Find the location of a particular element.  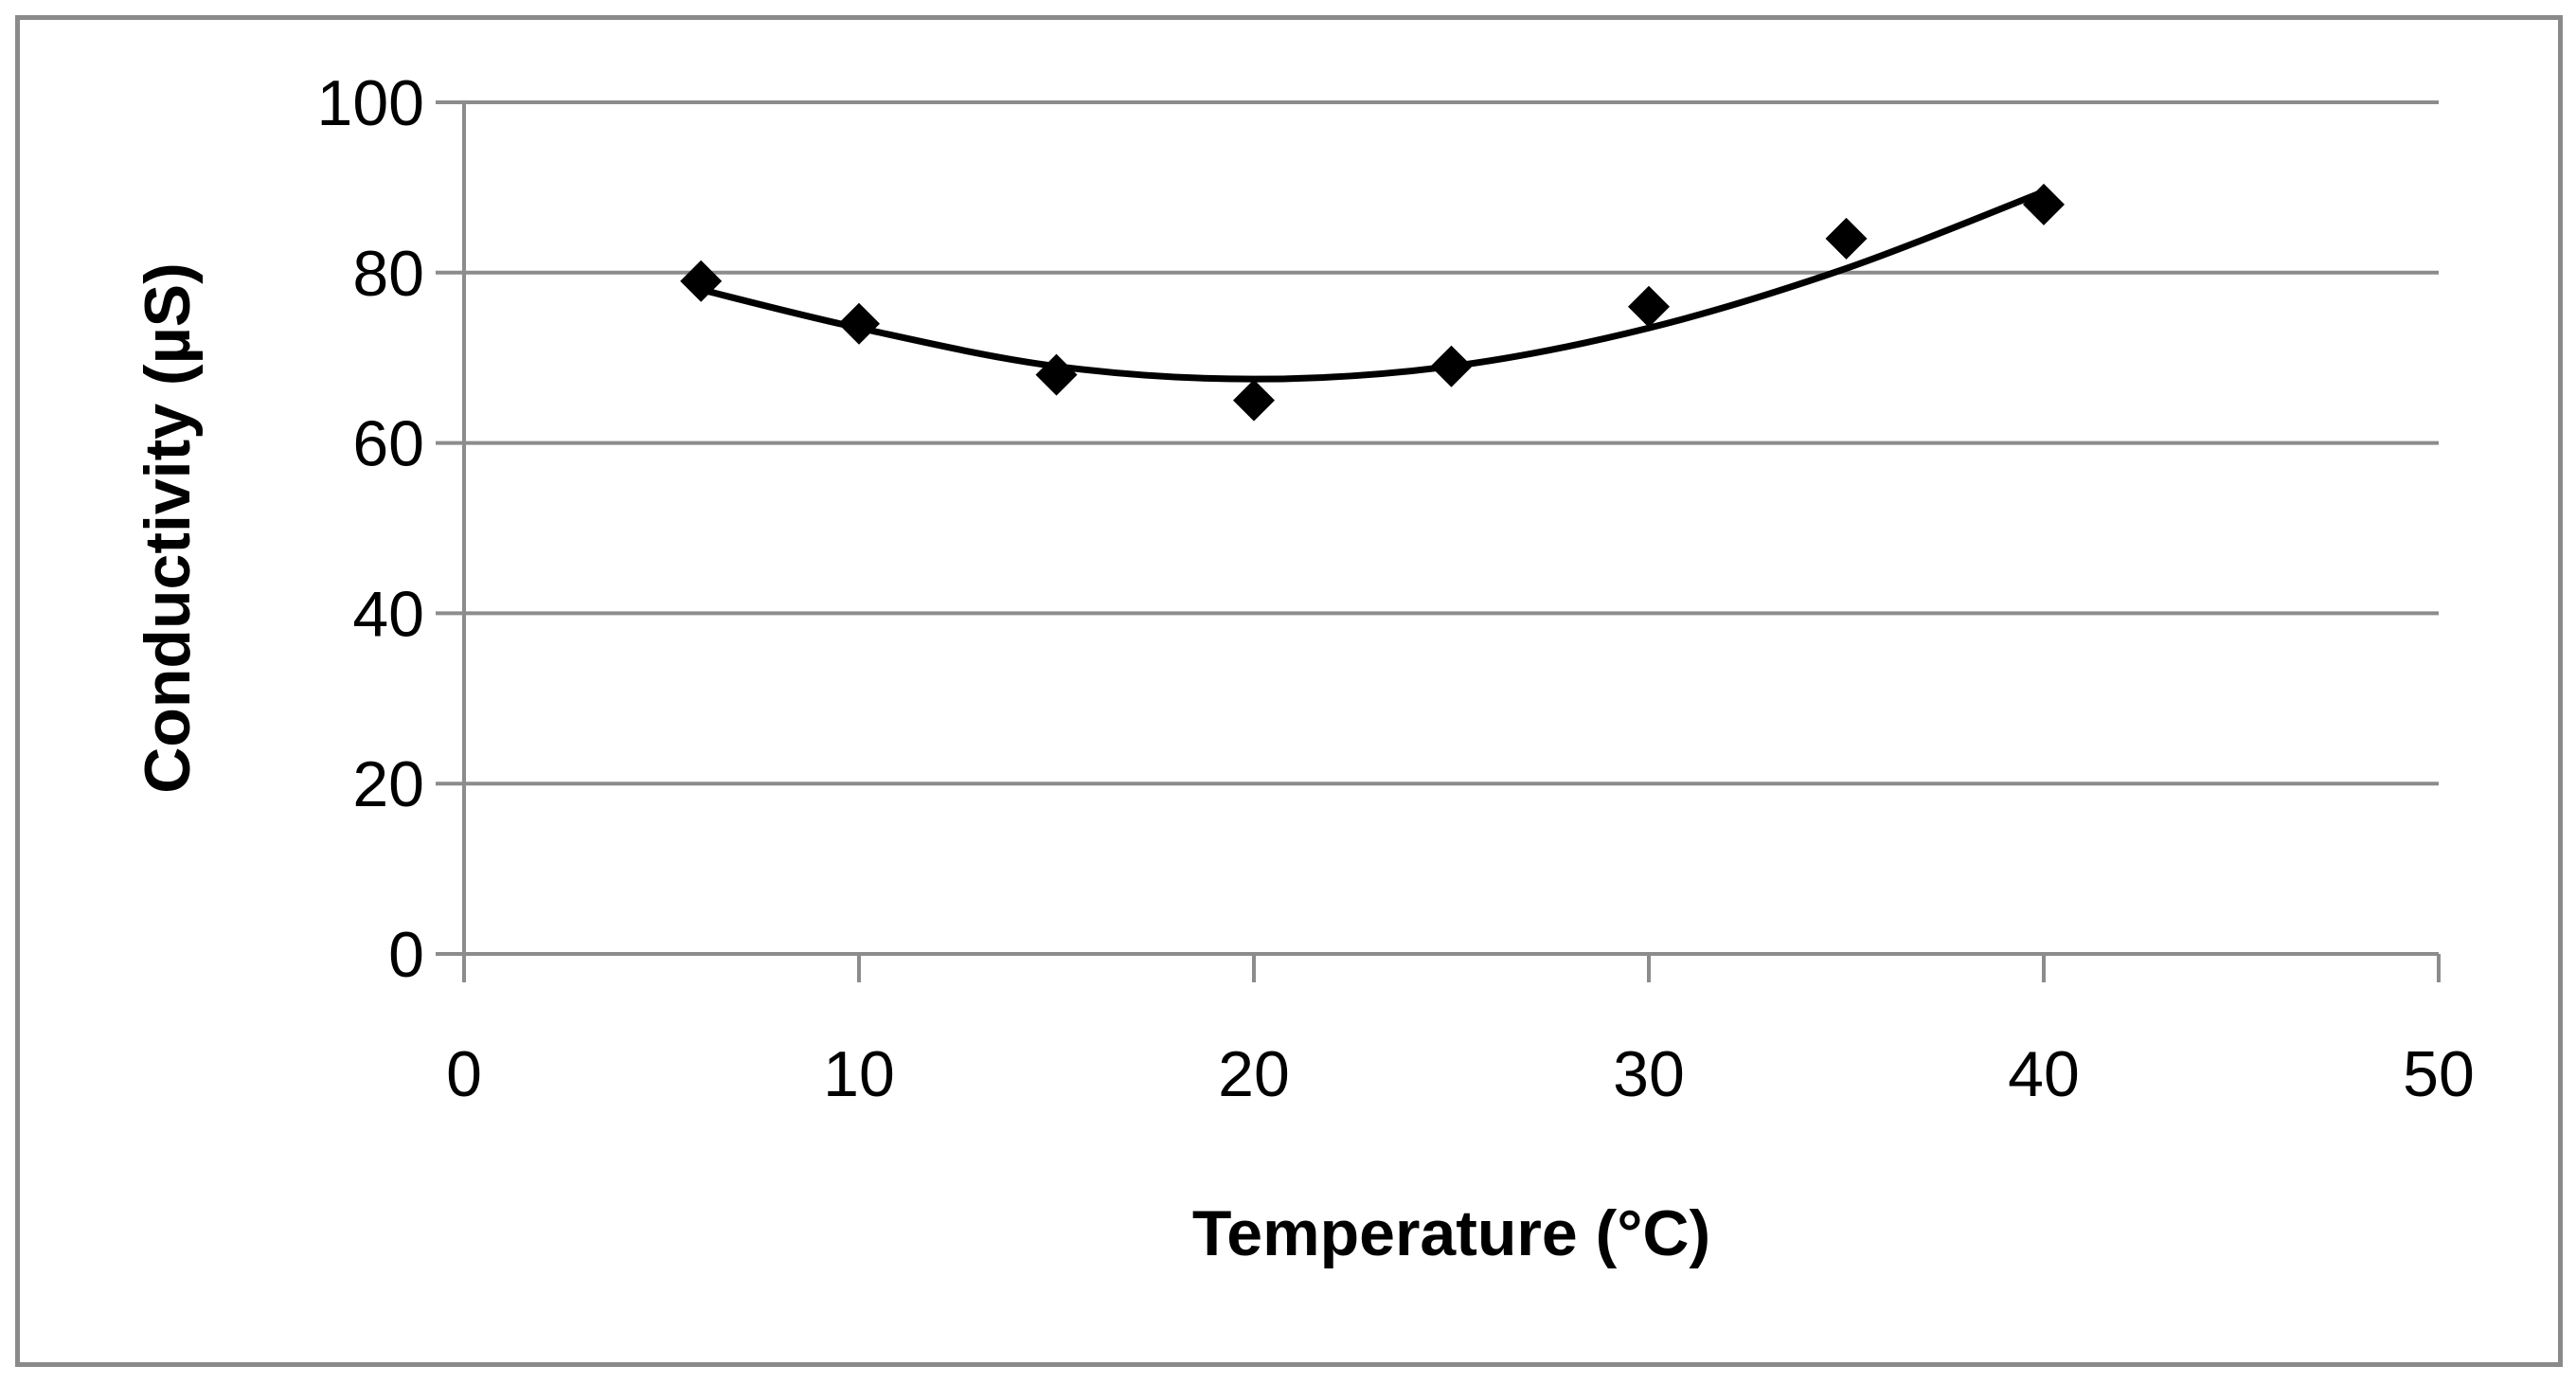

x-tick-label: 10 is located at coordinates (859, 1074).